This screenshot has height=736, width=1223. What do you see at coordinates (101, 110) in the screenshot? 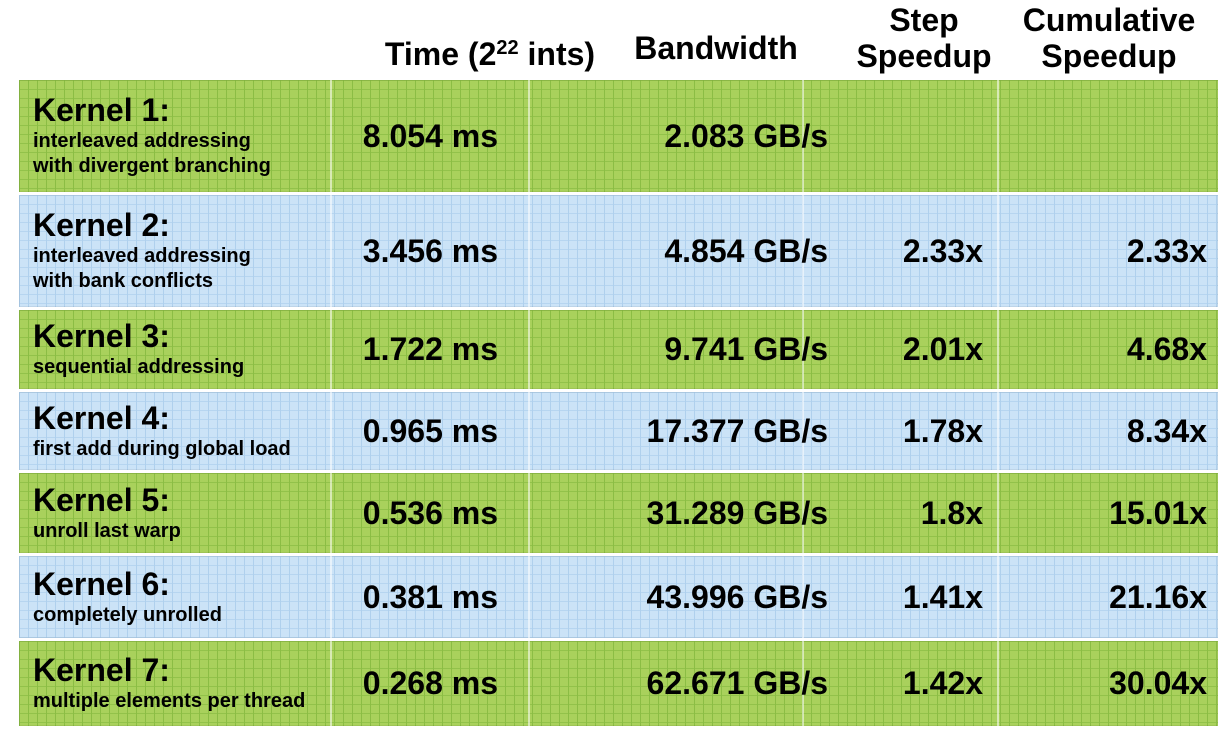
I see `kernel-title: Kernel 1:` at bounding box center [101, 110].